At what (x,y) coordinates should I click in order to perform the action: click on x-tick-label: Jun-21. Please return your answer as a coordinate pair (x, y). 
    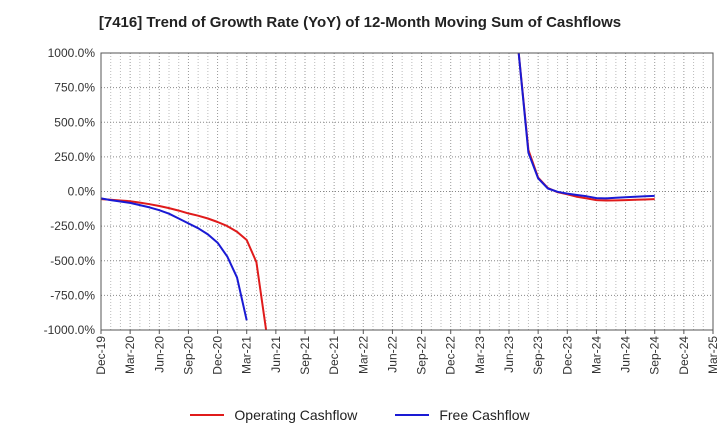
    Looking at the image, I should click on (276, 354).